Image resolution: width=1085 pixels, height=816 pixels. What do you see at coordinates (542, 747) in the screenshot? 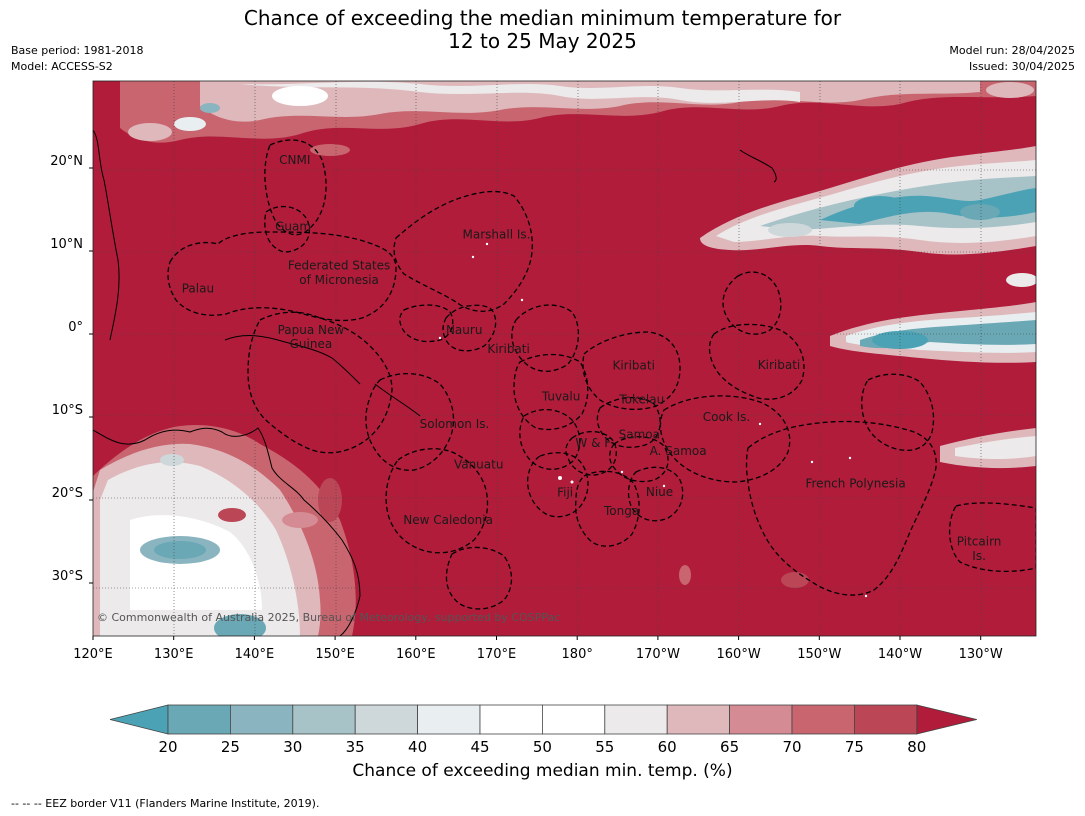
I see `colorbar-tick-label: 50` at bounding box center [542, 747].